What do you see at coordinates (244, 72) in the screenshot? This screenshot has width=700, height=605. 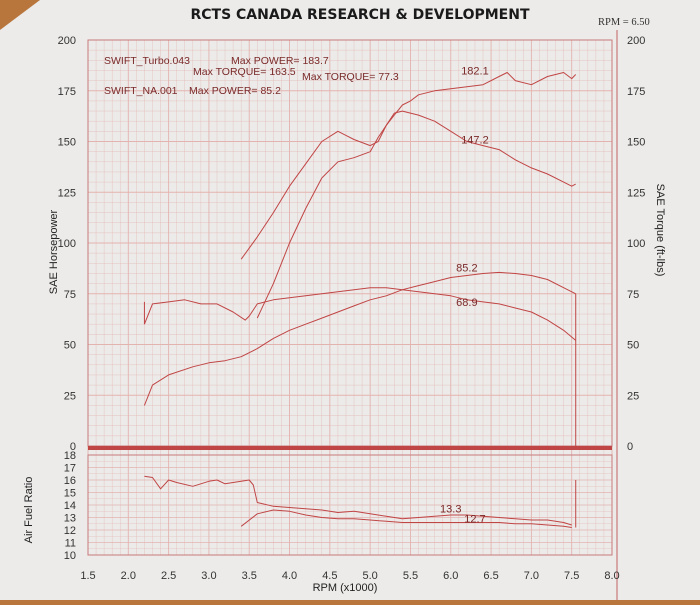 I see `legend-turbo-max-torque: Max TORQUE= 163.5` at bounding box center [244, 72].